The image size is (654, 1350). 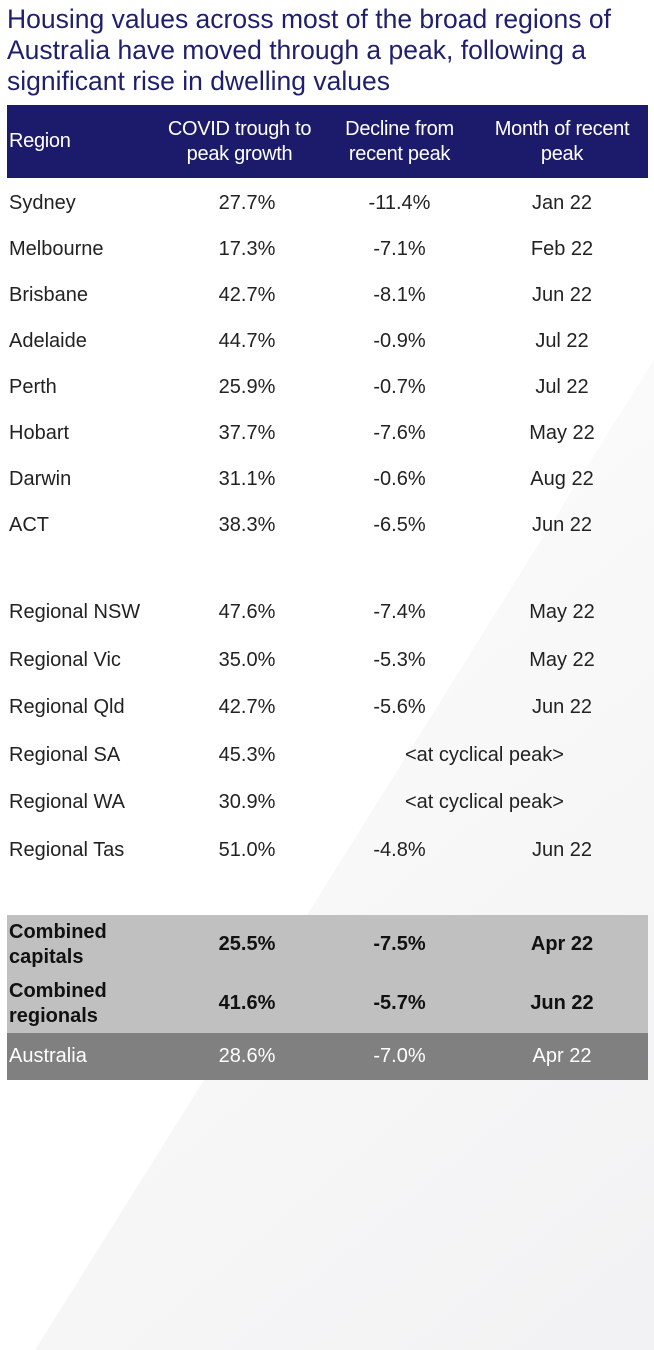 What do you see at coordinates (399, 340) in the screenshot?
I see `decline-cell: -0.9%` at bounding box center [399, 340].